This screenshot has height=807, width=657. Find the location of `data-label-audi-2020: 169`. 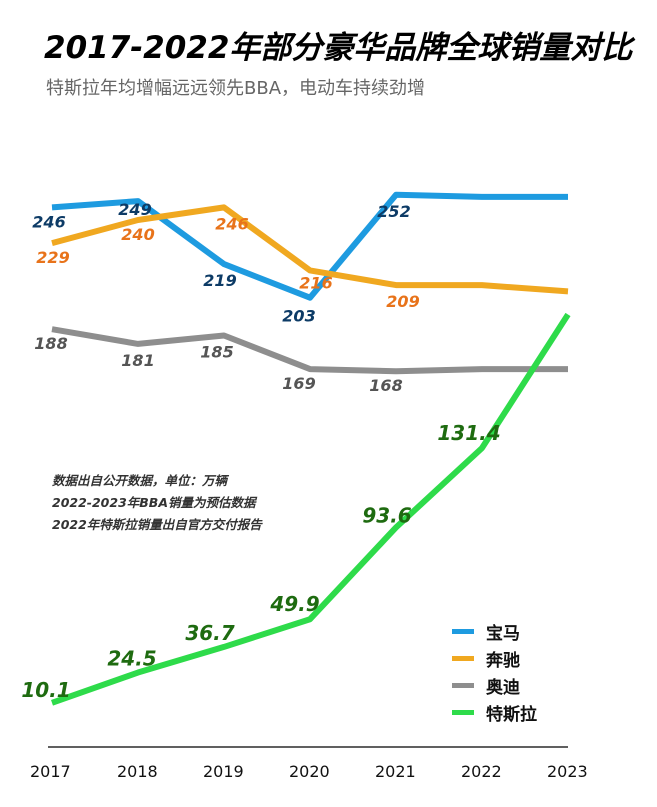

data-label-audi-2020: 169 is located at coordinates (298, 383).